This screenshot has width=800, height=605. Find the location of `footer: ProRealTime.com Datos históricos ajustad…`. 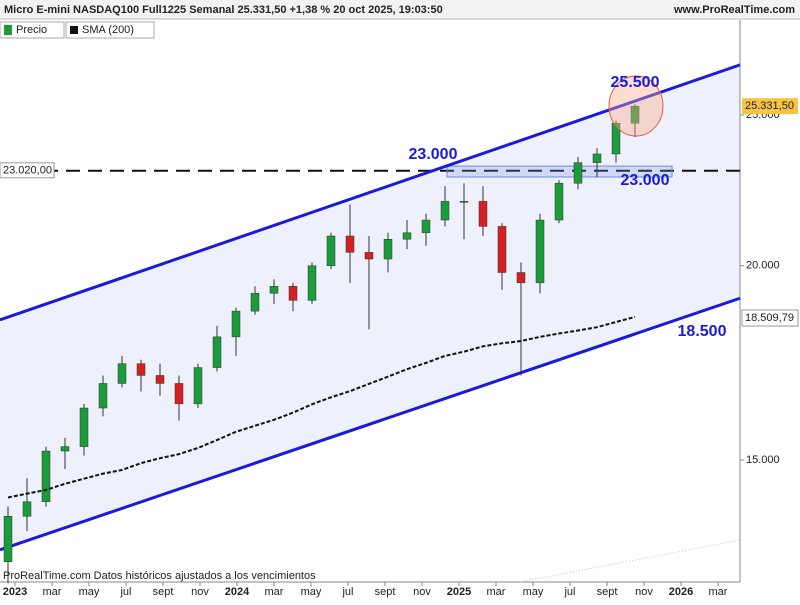

footer: ProRealTime.com Datos históricos ajustad… is located at coordinates (159, 576).